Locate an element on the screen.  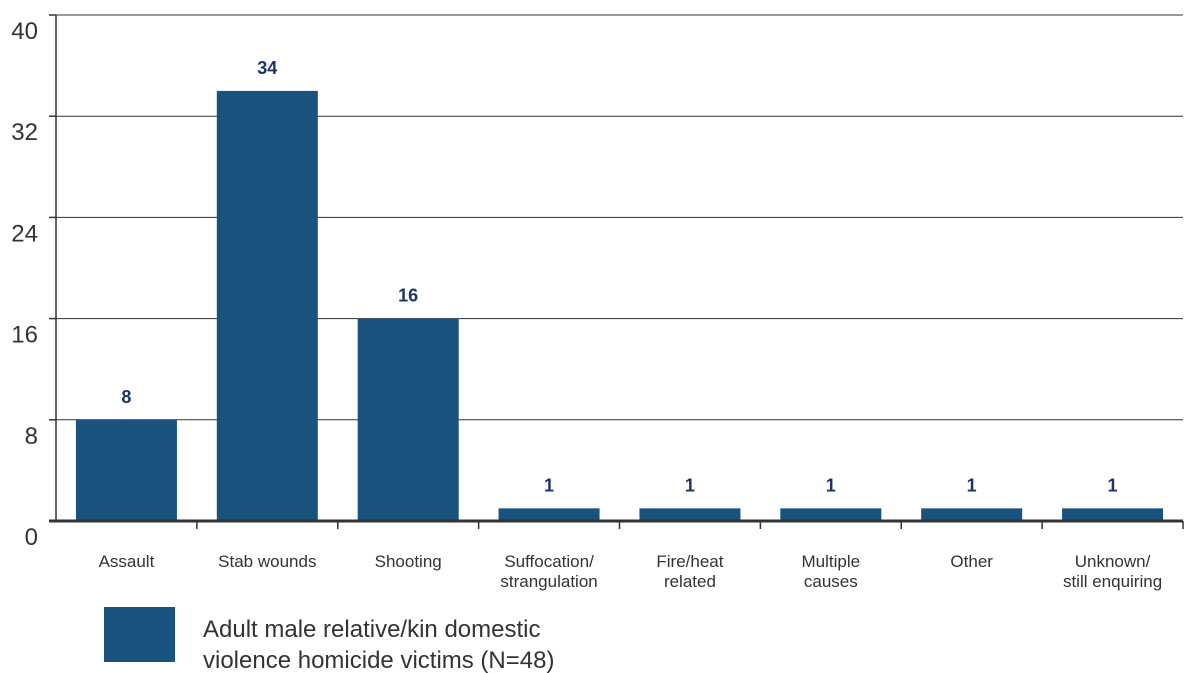
y-tick-label: 16 is located at coordinates (24, 335).